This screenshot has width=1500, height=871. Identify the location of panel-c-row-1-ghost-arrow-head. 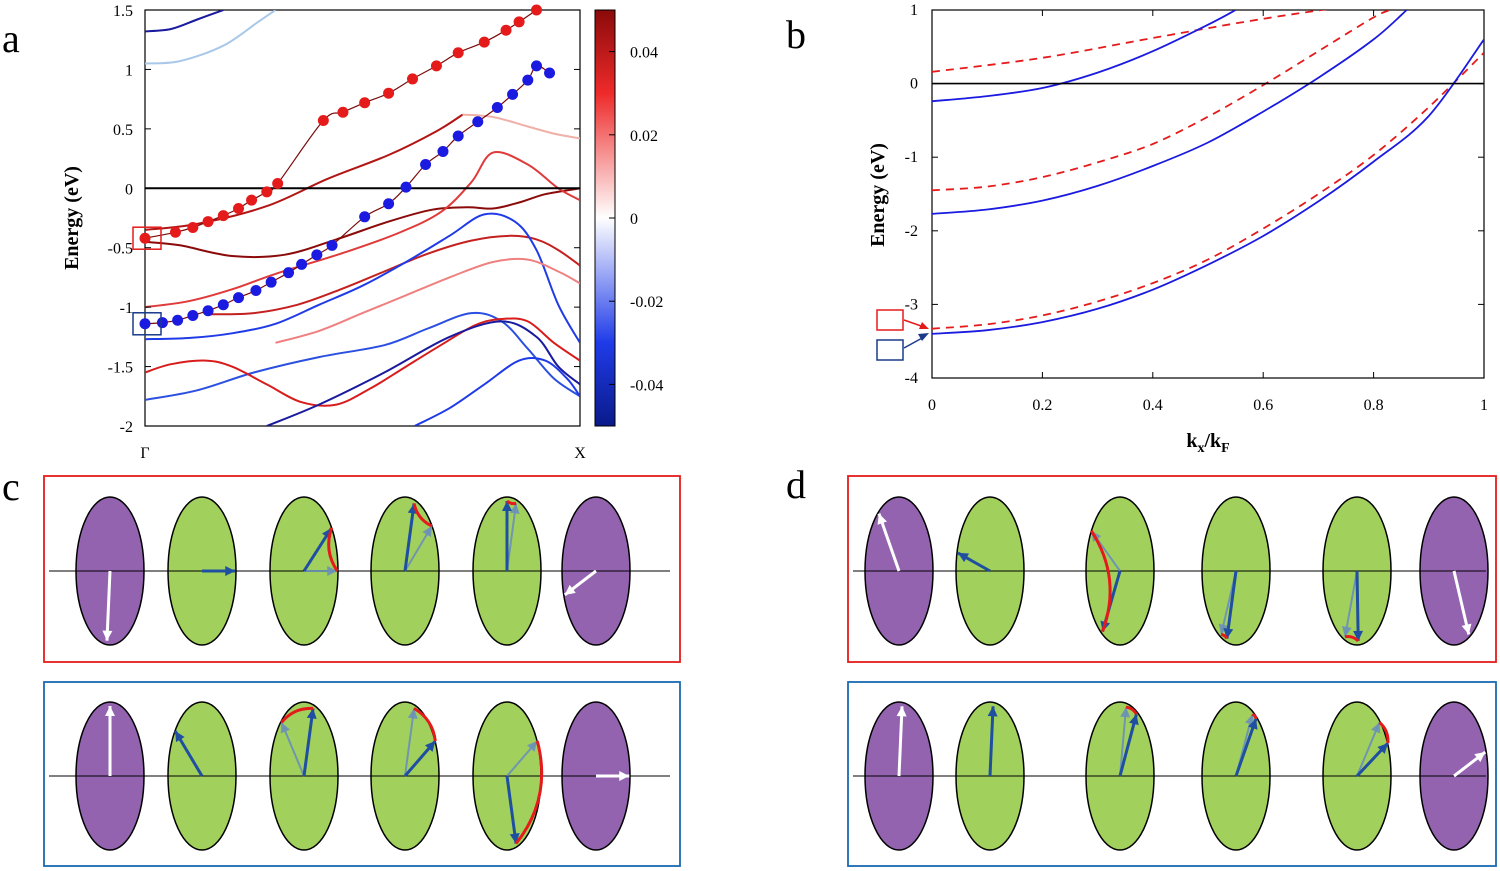
(285, 728).